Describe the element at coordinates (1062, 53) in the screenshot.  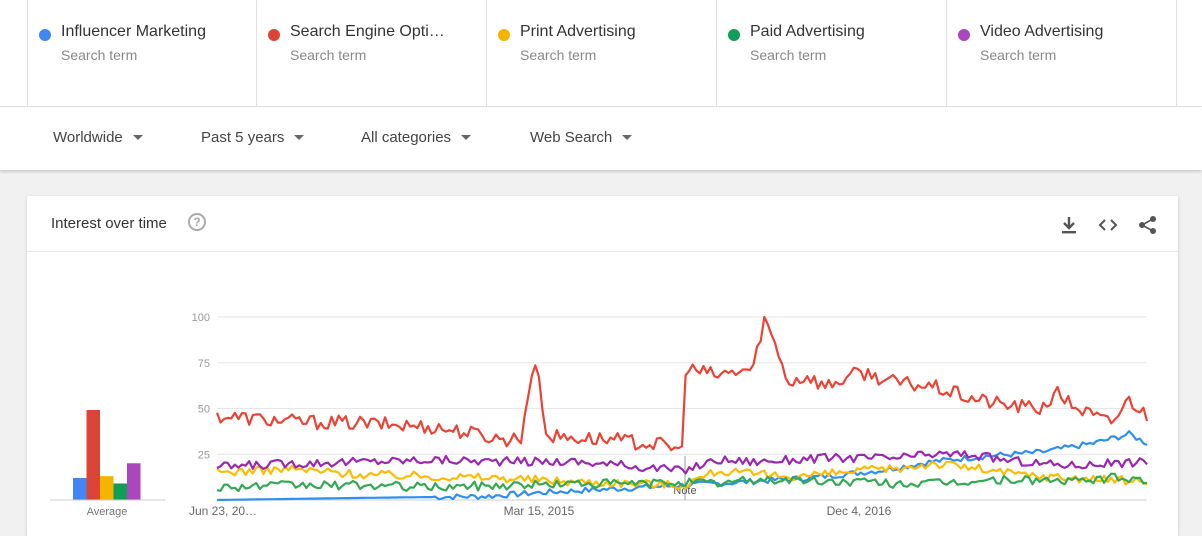
I see `term-card-4: Video Advertising Search term` at that location.